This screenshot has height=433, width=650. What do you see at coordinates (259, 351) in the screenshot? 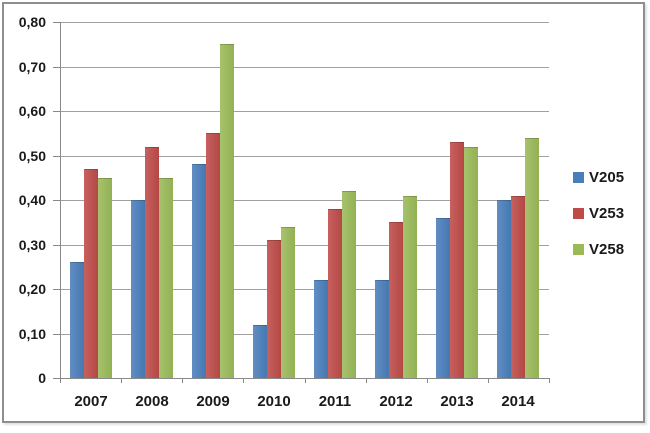
I see `bar-V205-2010` at bounding box center [259, 351].